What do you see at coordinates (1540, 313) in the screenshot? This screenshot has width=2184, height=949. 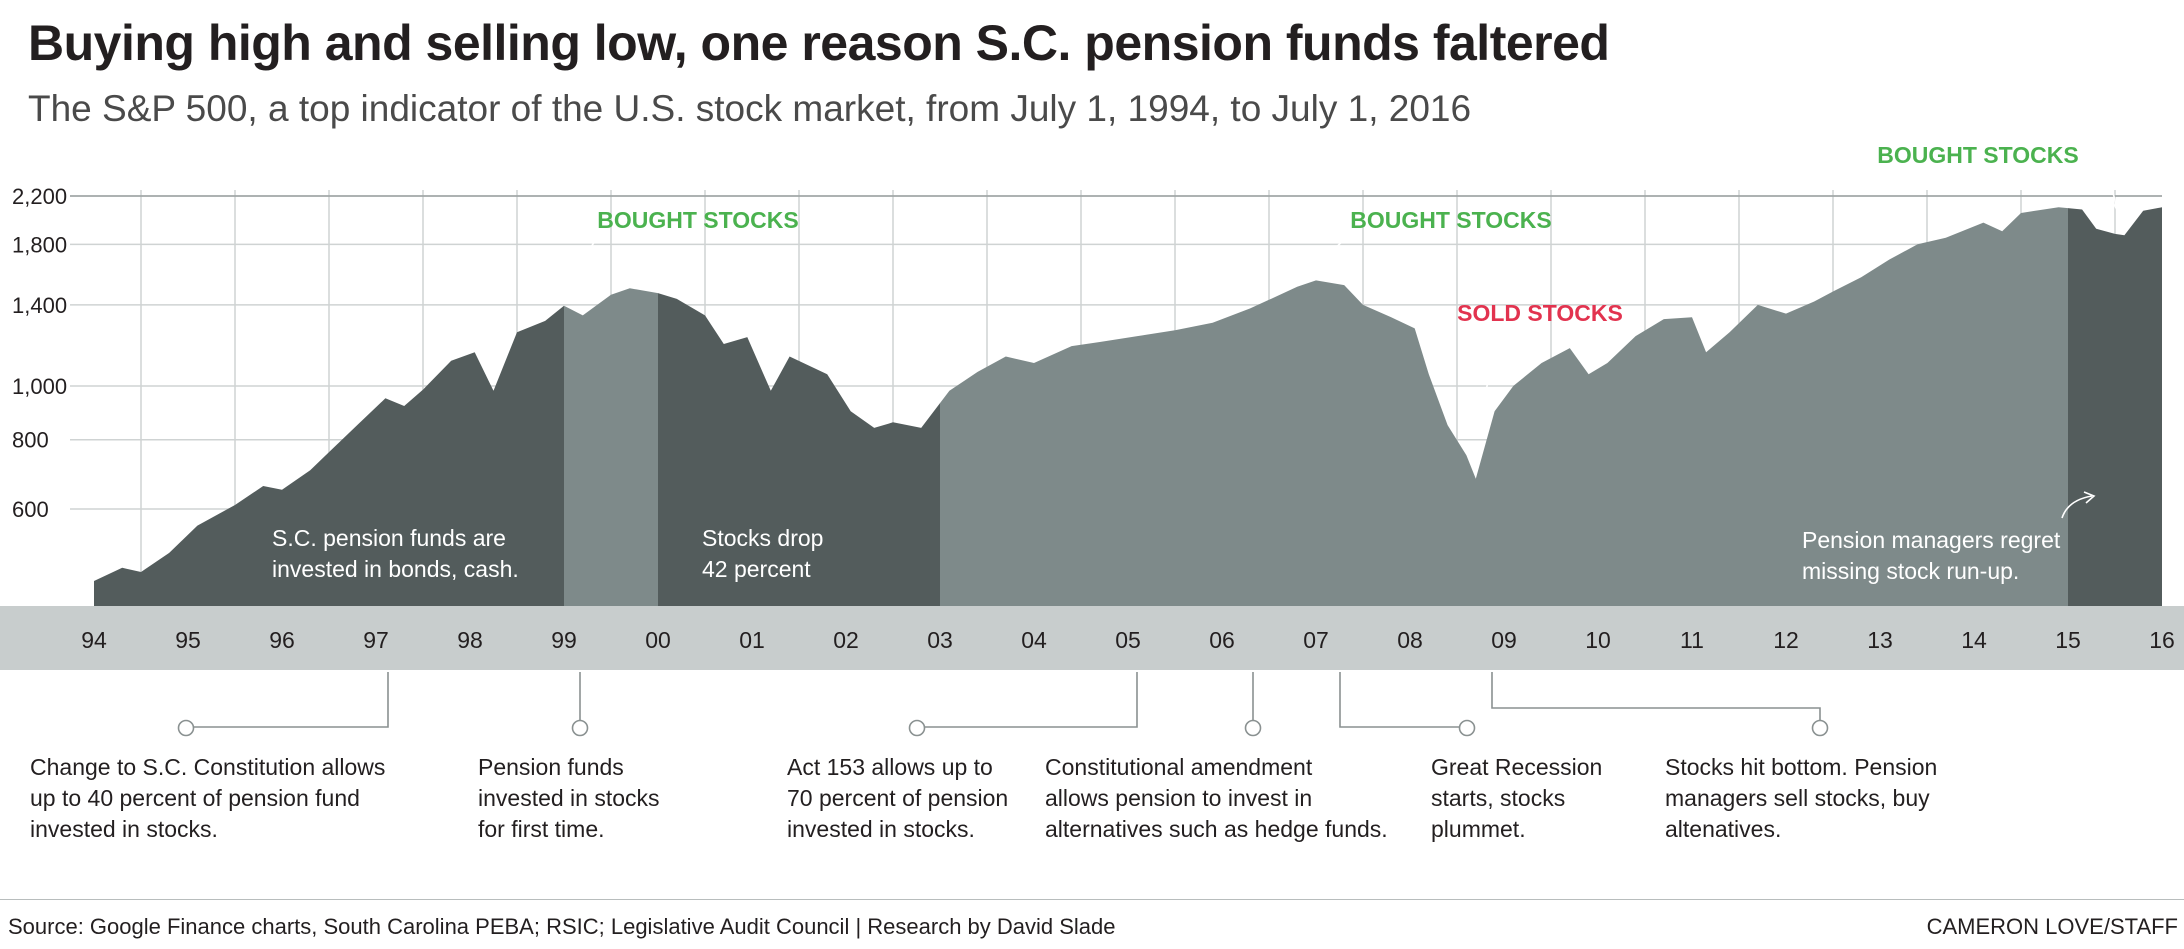 I see `sold-stocks-label: SOLD STOCKS` at bounding box center [1540, 313].